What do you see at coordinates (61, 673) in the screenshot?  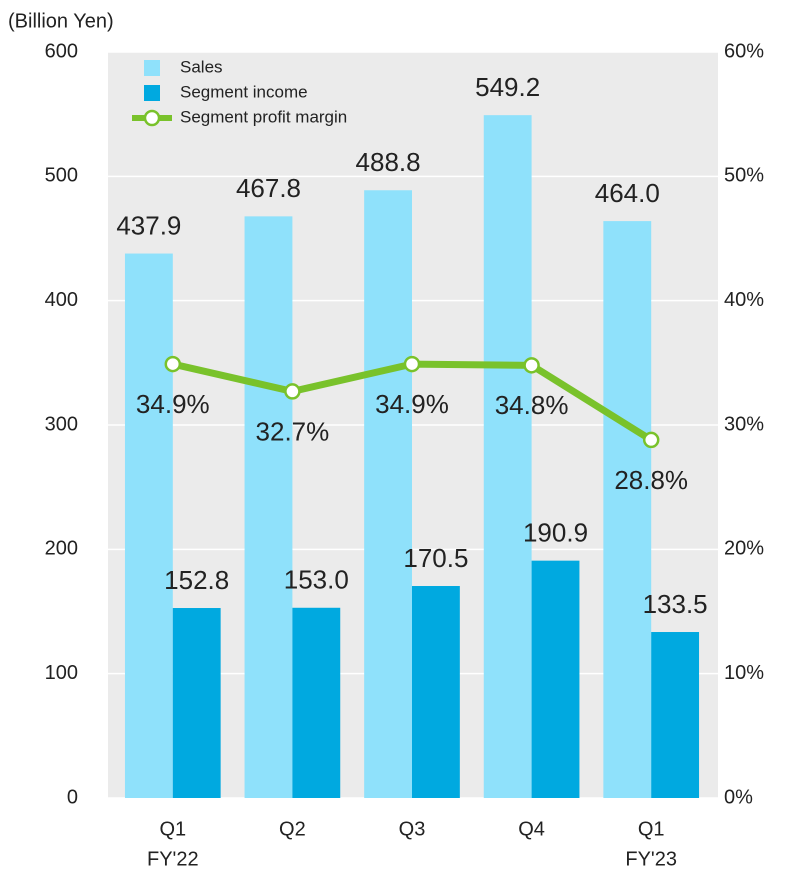 I see `y-tick-label: 100` at bounding box center [61, 673].